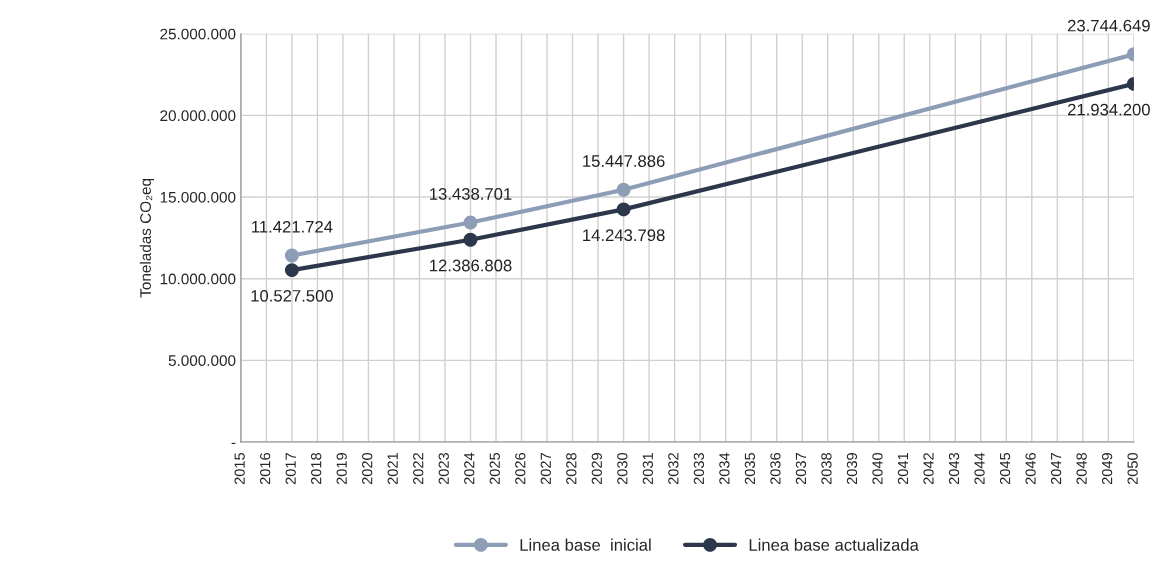 The width and height of the screenshot is (1175, 563). I want to click on x-tick-label: 2048, so click(1081, 469).